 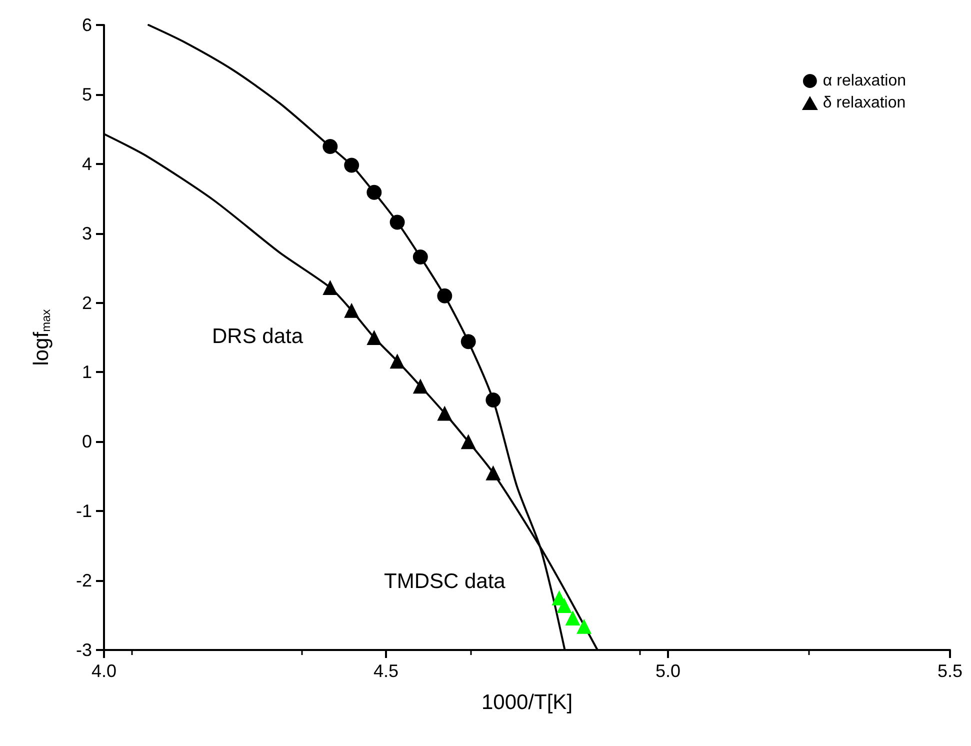 I want to click on y-tick-label: 2, so click(x=87, y=302).